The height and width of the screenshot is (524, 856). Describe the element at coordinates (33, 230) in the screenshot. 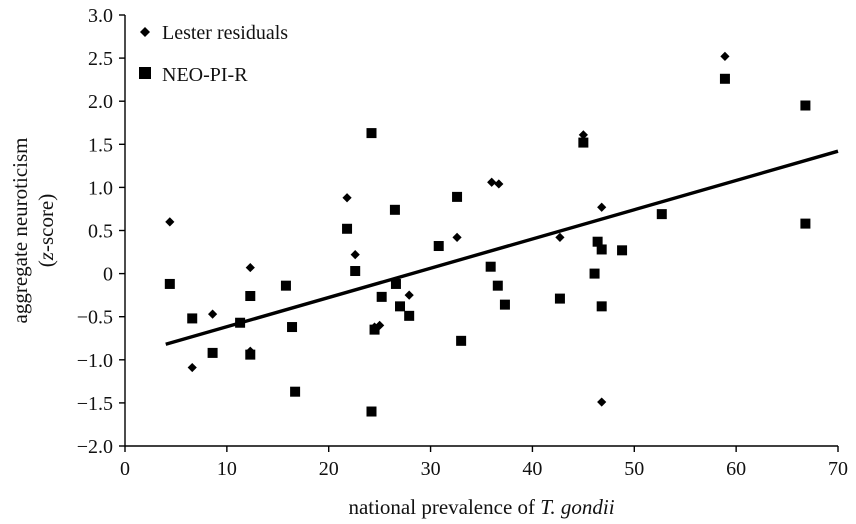

I see `y-axis-title: aggregate neuroticism (z-score)` at that location.